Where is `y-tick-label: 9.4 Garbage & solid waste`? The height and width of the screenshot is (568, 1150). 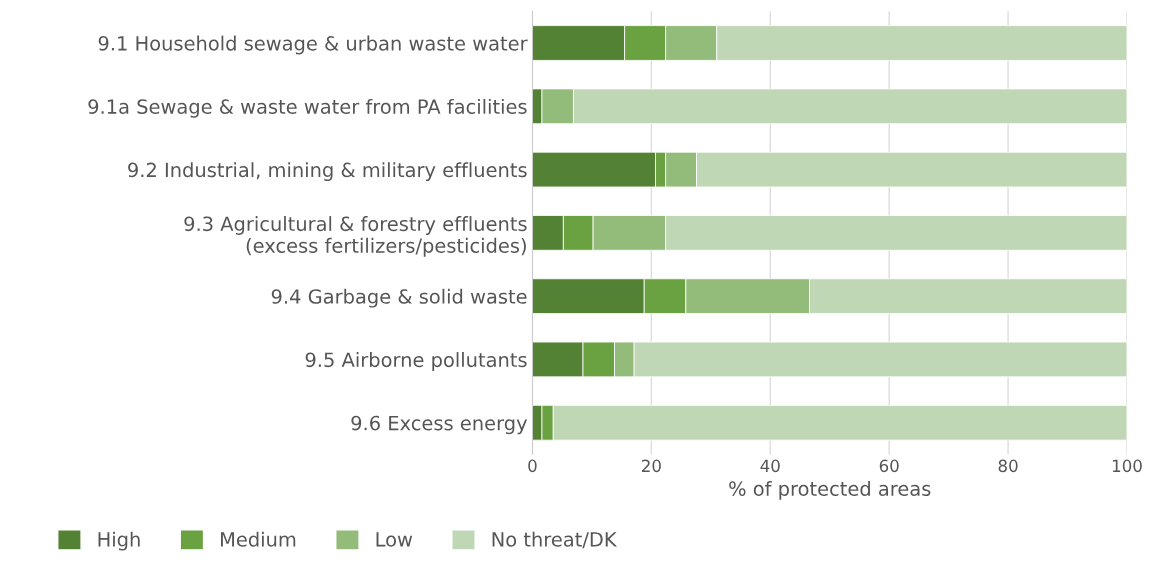 y-tick-label: 9.4 Garbage & solid waste is located at coordinates (399, 298).